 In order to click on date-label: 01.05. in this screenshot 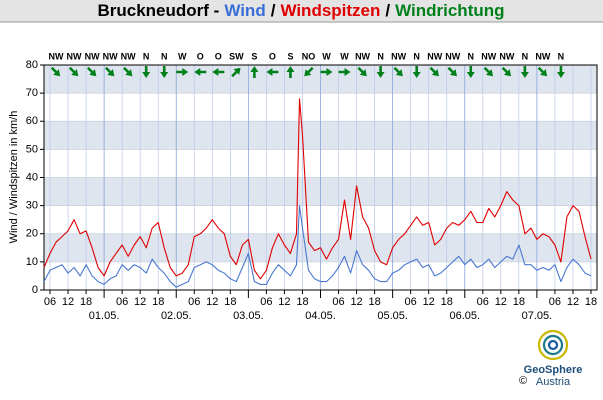, I will do `click(104, 316)`.